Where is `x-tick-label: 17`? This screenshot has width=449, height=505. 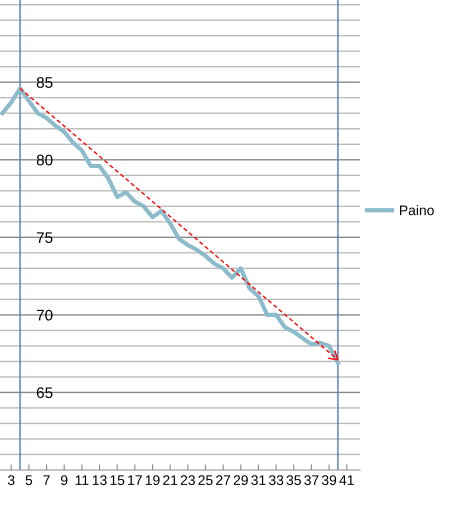
x-tick-label: 17 is located at coordinates (135, 480).